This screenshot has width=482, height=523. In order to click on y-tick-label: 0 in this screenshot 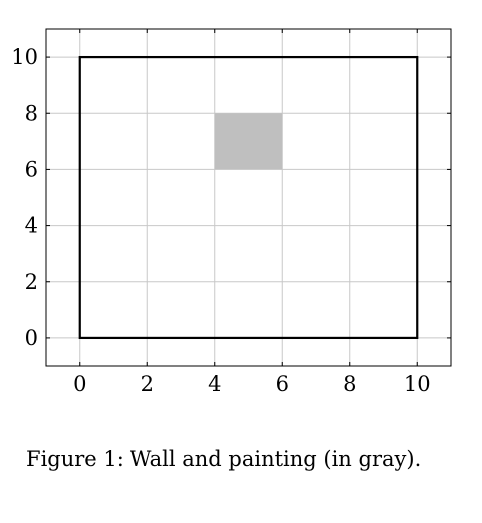, I will do `click(31, 338)`.